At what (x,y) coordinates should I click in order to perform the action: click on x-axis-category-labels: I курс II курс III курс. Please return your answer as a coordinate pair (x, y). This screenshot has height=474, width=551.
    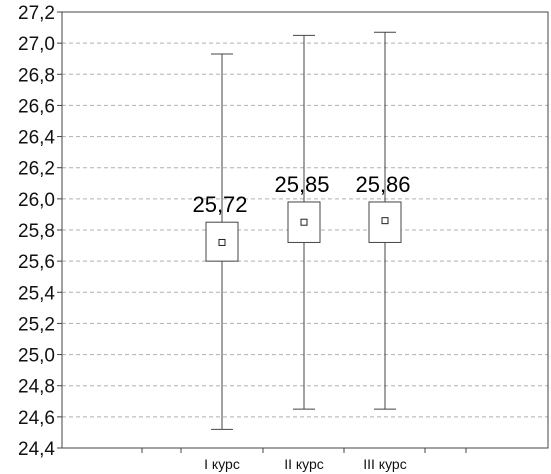
    Looking at the image, I should click on (305, 464).